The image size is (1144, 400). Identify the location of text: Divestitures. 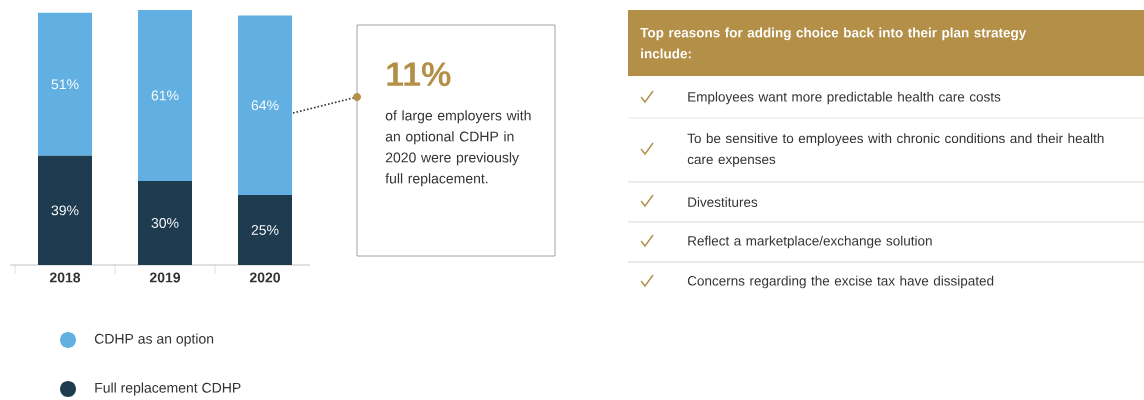
(723, 202).